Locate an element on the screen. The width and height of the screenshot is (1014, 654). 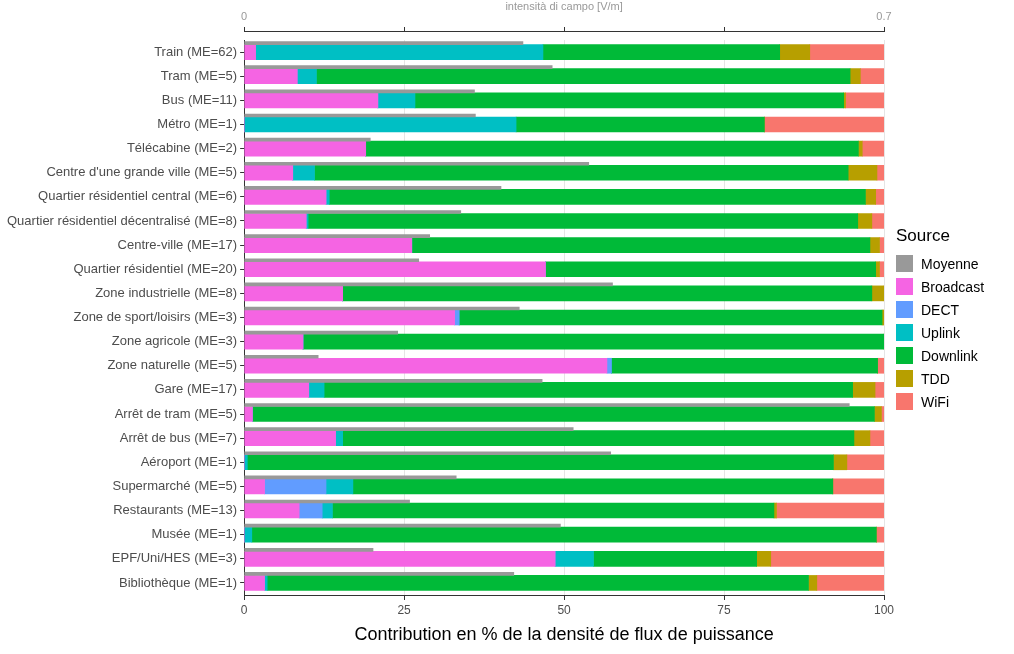
x-tick-label: 100 is located at coordinates (884, 609).